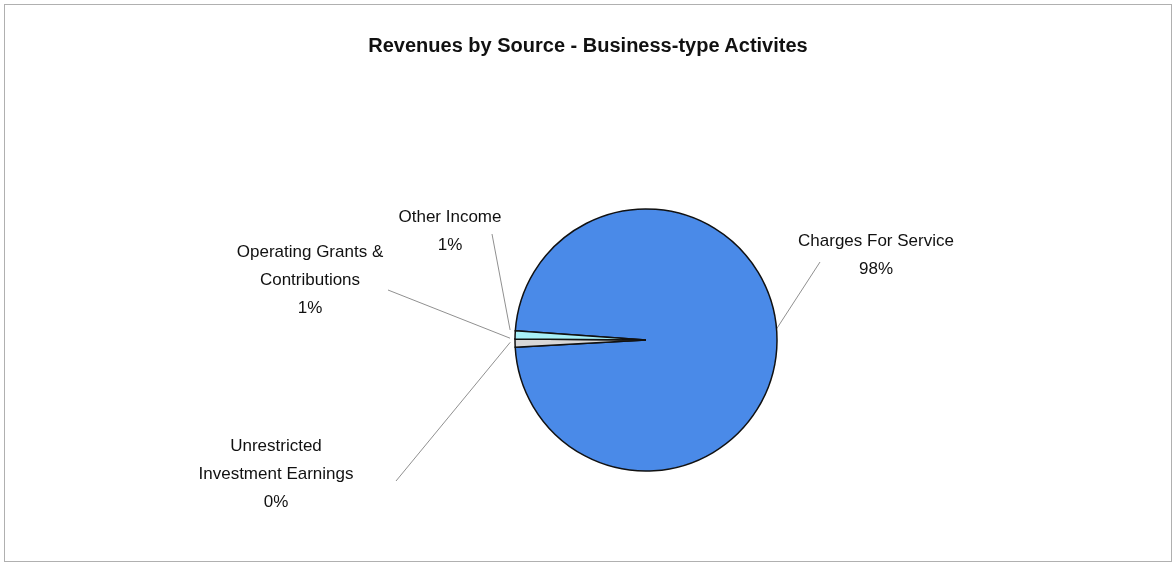 Image resolution: width=1176 pixels, height=568 pixels. Describe the element at coordinates (276, 501) in the screenshot. I see `text: 0%` at that location.